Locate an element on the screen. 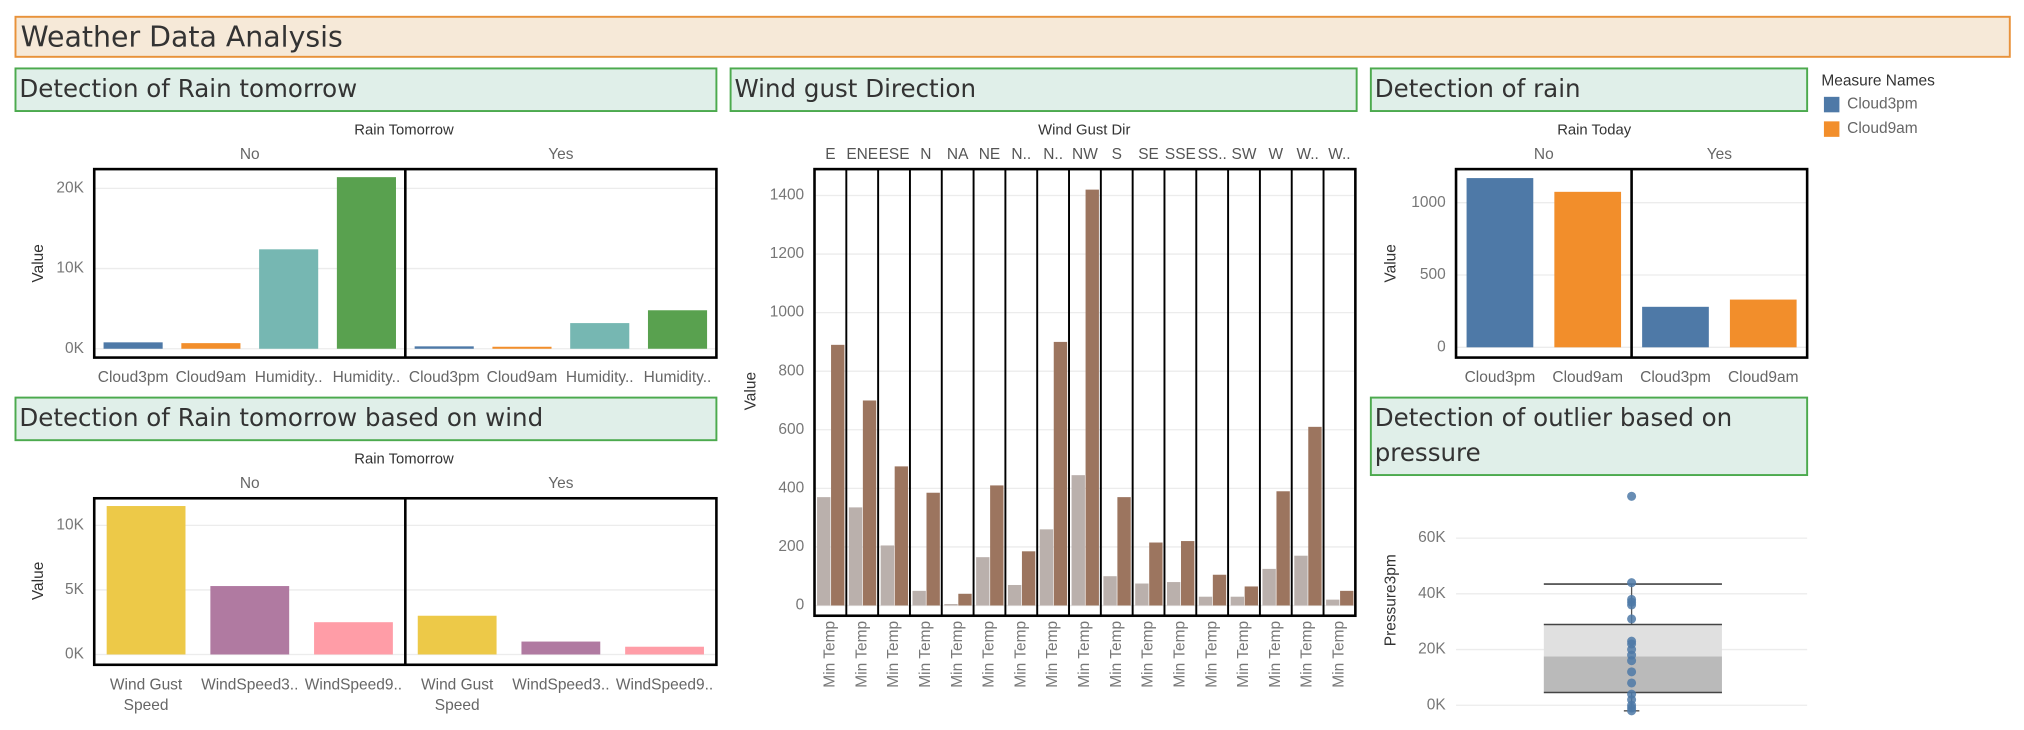 This screenshot has height=730, width=2024. column-label: SS.. is located at coordinates (1212, 154).